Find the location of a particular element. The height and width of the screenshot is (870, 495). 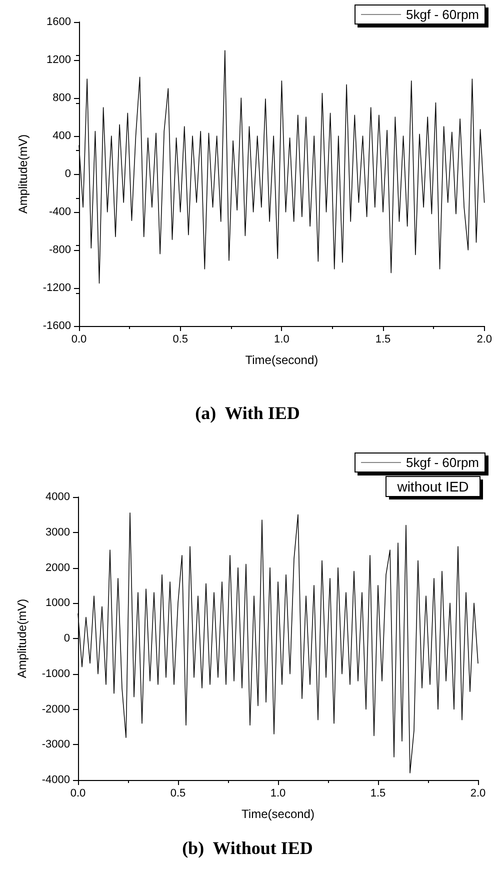

y-tick-label: -400 is located at coordinates (59, 212).